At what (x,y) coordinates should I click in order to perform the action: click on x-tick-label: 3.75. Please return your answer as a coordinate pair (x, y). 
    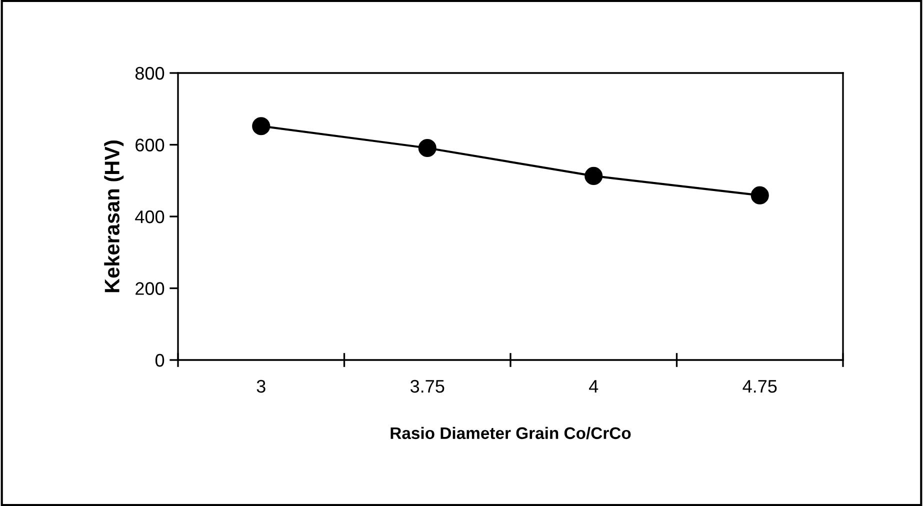
    Looking at the image, I should click on (427, 386).